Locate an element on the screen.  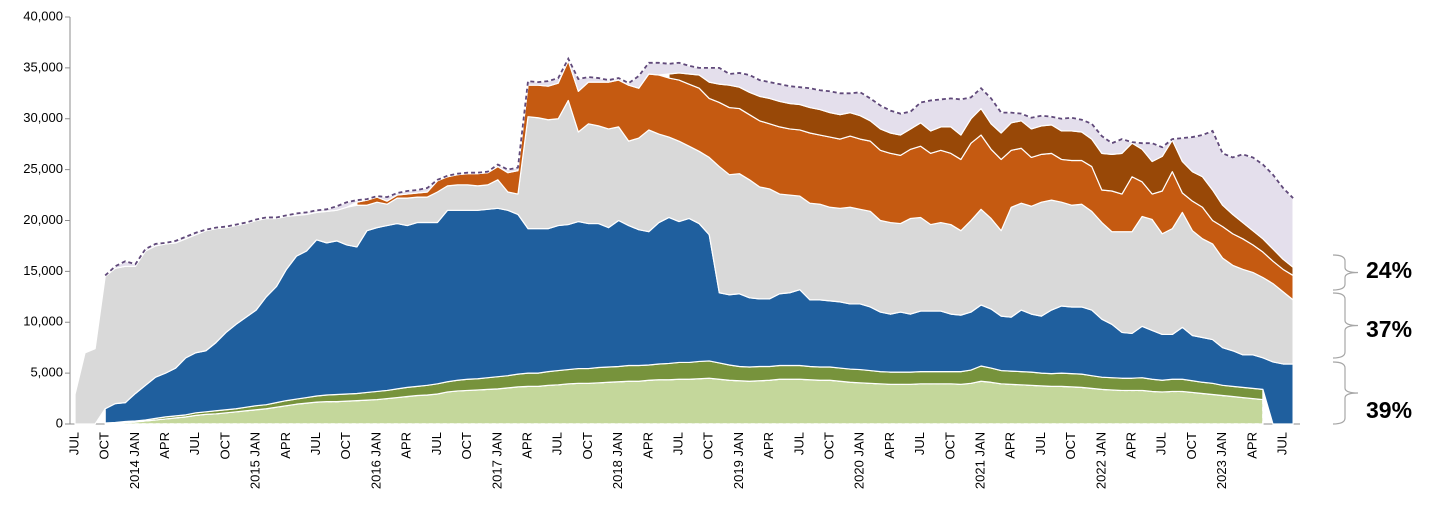
y-tick-label: 40,000 is located at coordinates (43, 15).